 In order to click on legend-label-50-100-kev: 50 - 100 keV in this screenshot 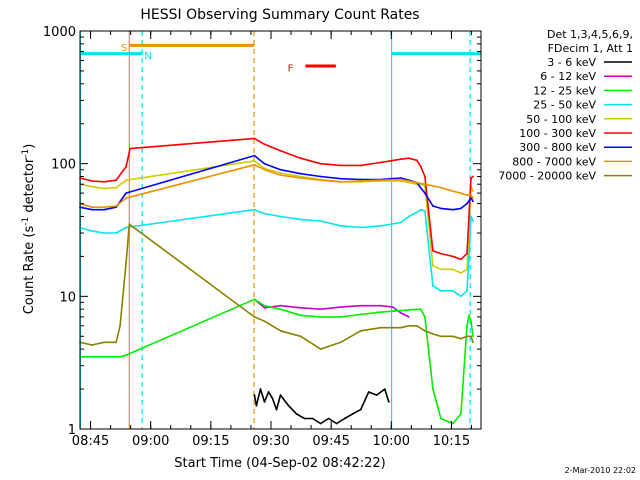, I will do `click(561, 119)`.